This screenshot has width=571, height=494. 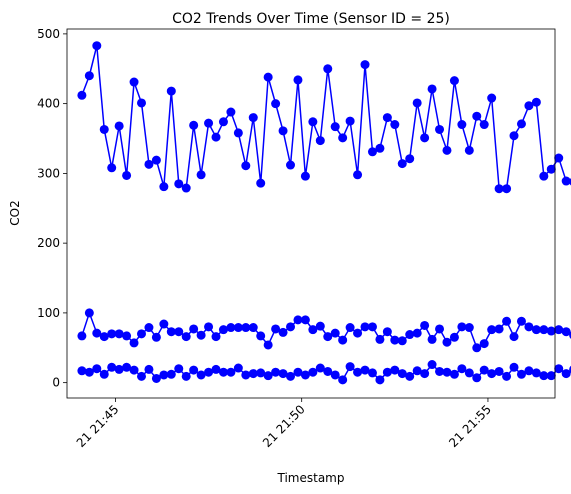 What do you see at coordinates (56, 383) in the screenshot?
I see `y-tick-label: 0` at bounding box center [56, 383].